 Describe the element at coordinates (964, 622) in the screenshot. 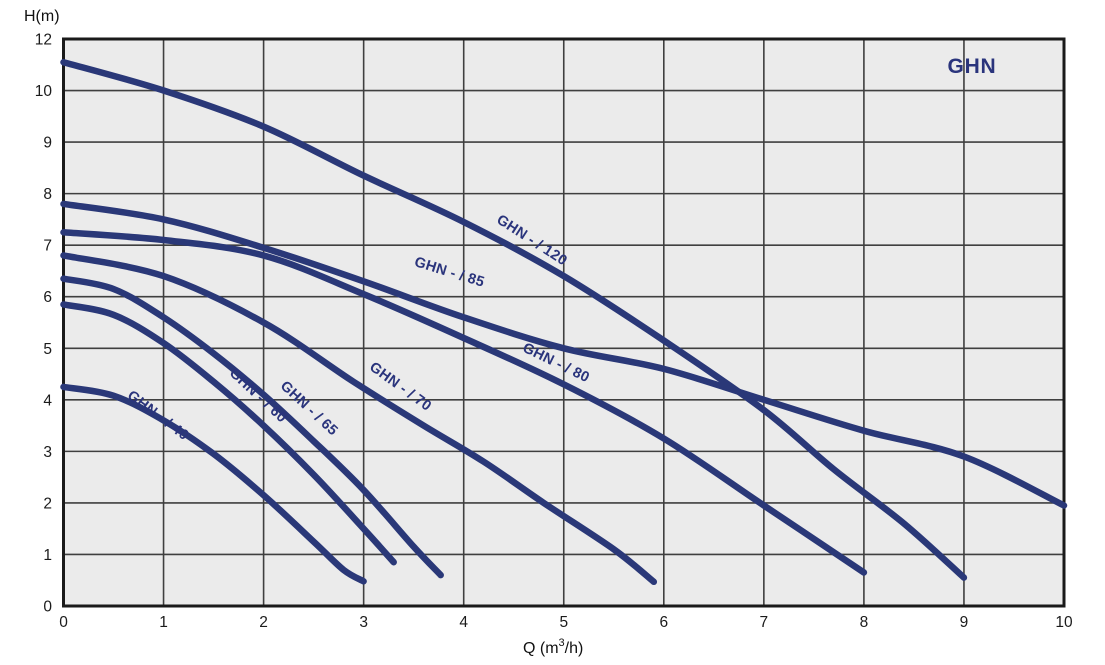

I see `x-tick-9: 9` at that location.